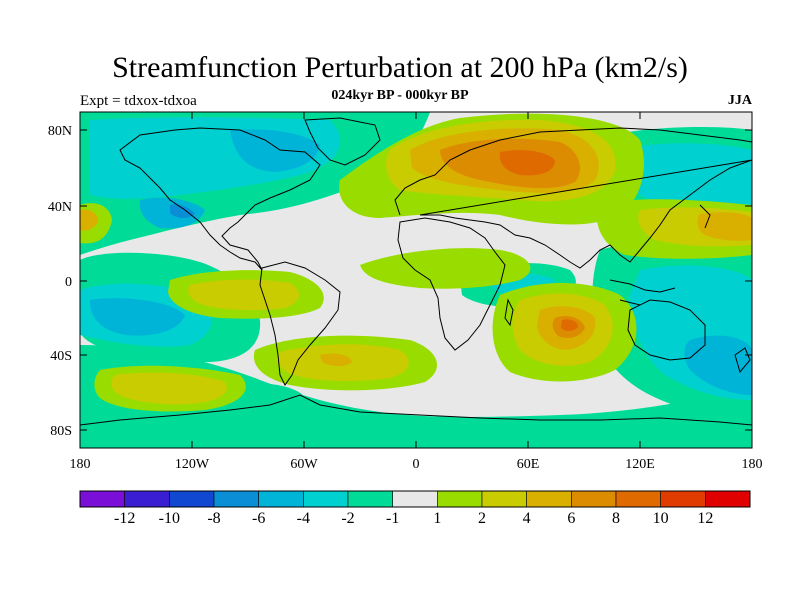 This screenshot has width=800, height=600. I want to click on colorbar-labels: -12 -10 -8 -6 -4 -2 -1 1 2 4 6 8 10 12, so click(413, 518).